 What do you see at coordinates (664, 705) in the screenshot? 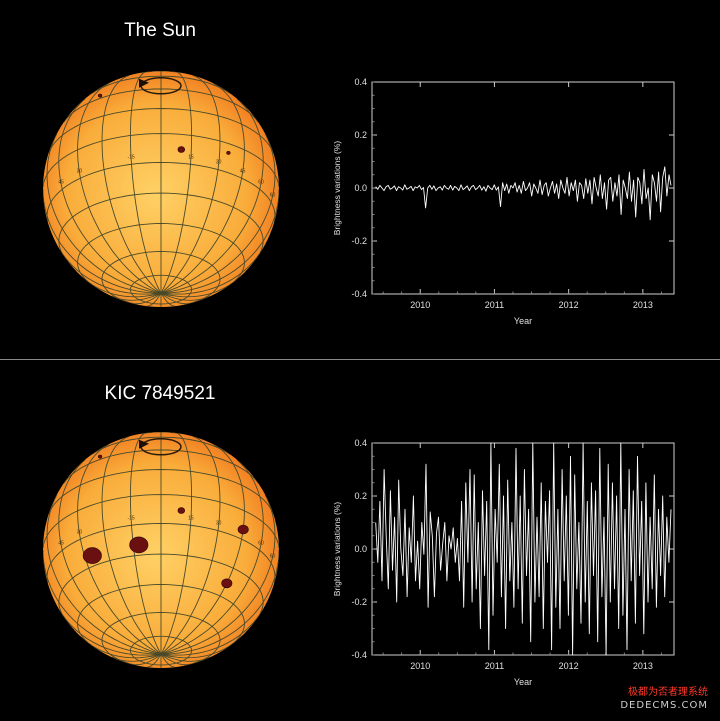
I see `watermark-line2: DEDECMS.COM` at bounding box center [664, 705].